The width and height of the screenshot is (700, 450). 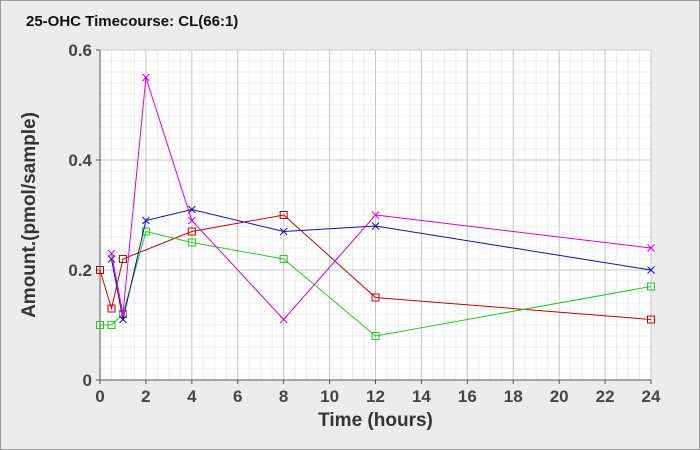 I want to click on x-axis-ticks: 0 2 4 6 8 10 12 14 16 18 20 22 24, so click(x=378, y=393).